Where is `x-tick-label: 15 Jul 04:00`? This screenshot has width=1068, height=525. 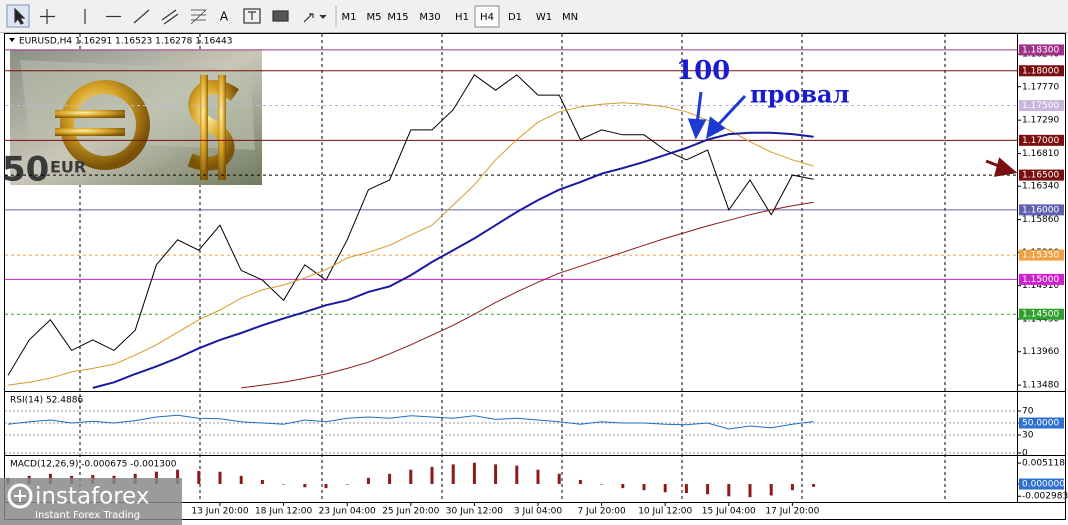 x-tick-label: 15 Jul 04:00 is located at coordinates (729, 512).